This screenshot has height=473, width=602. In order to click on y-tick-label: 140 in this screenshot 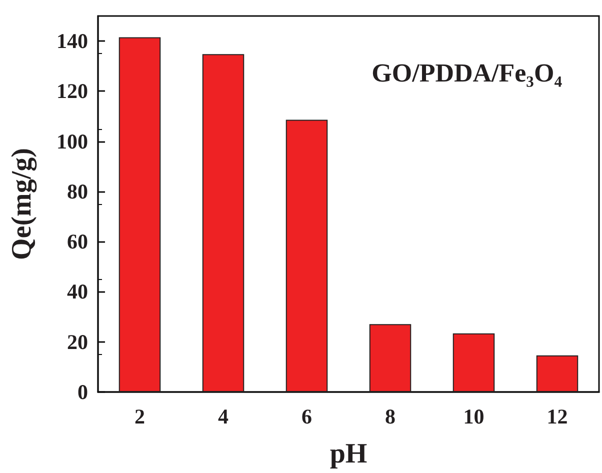, I will do `click(72, 41)`.